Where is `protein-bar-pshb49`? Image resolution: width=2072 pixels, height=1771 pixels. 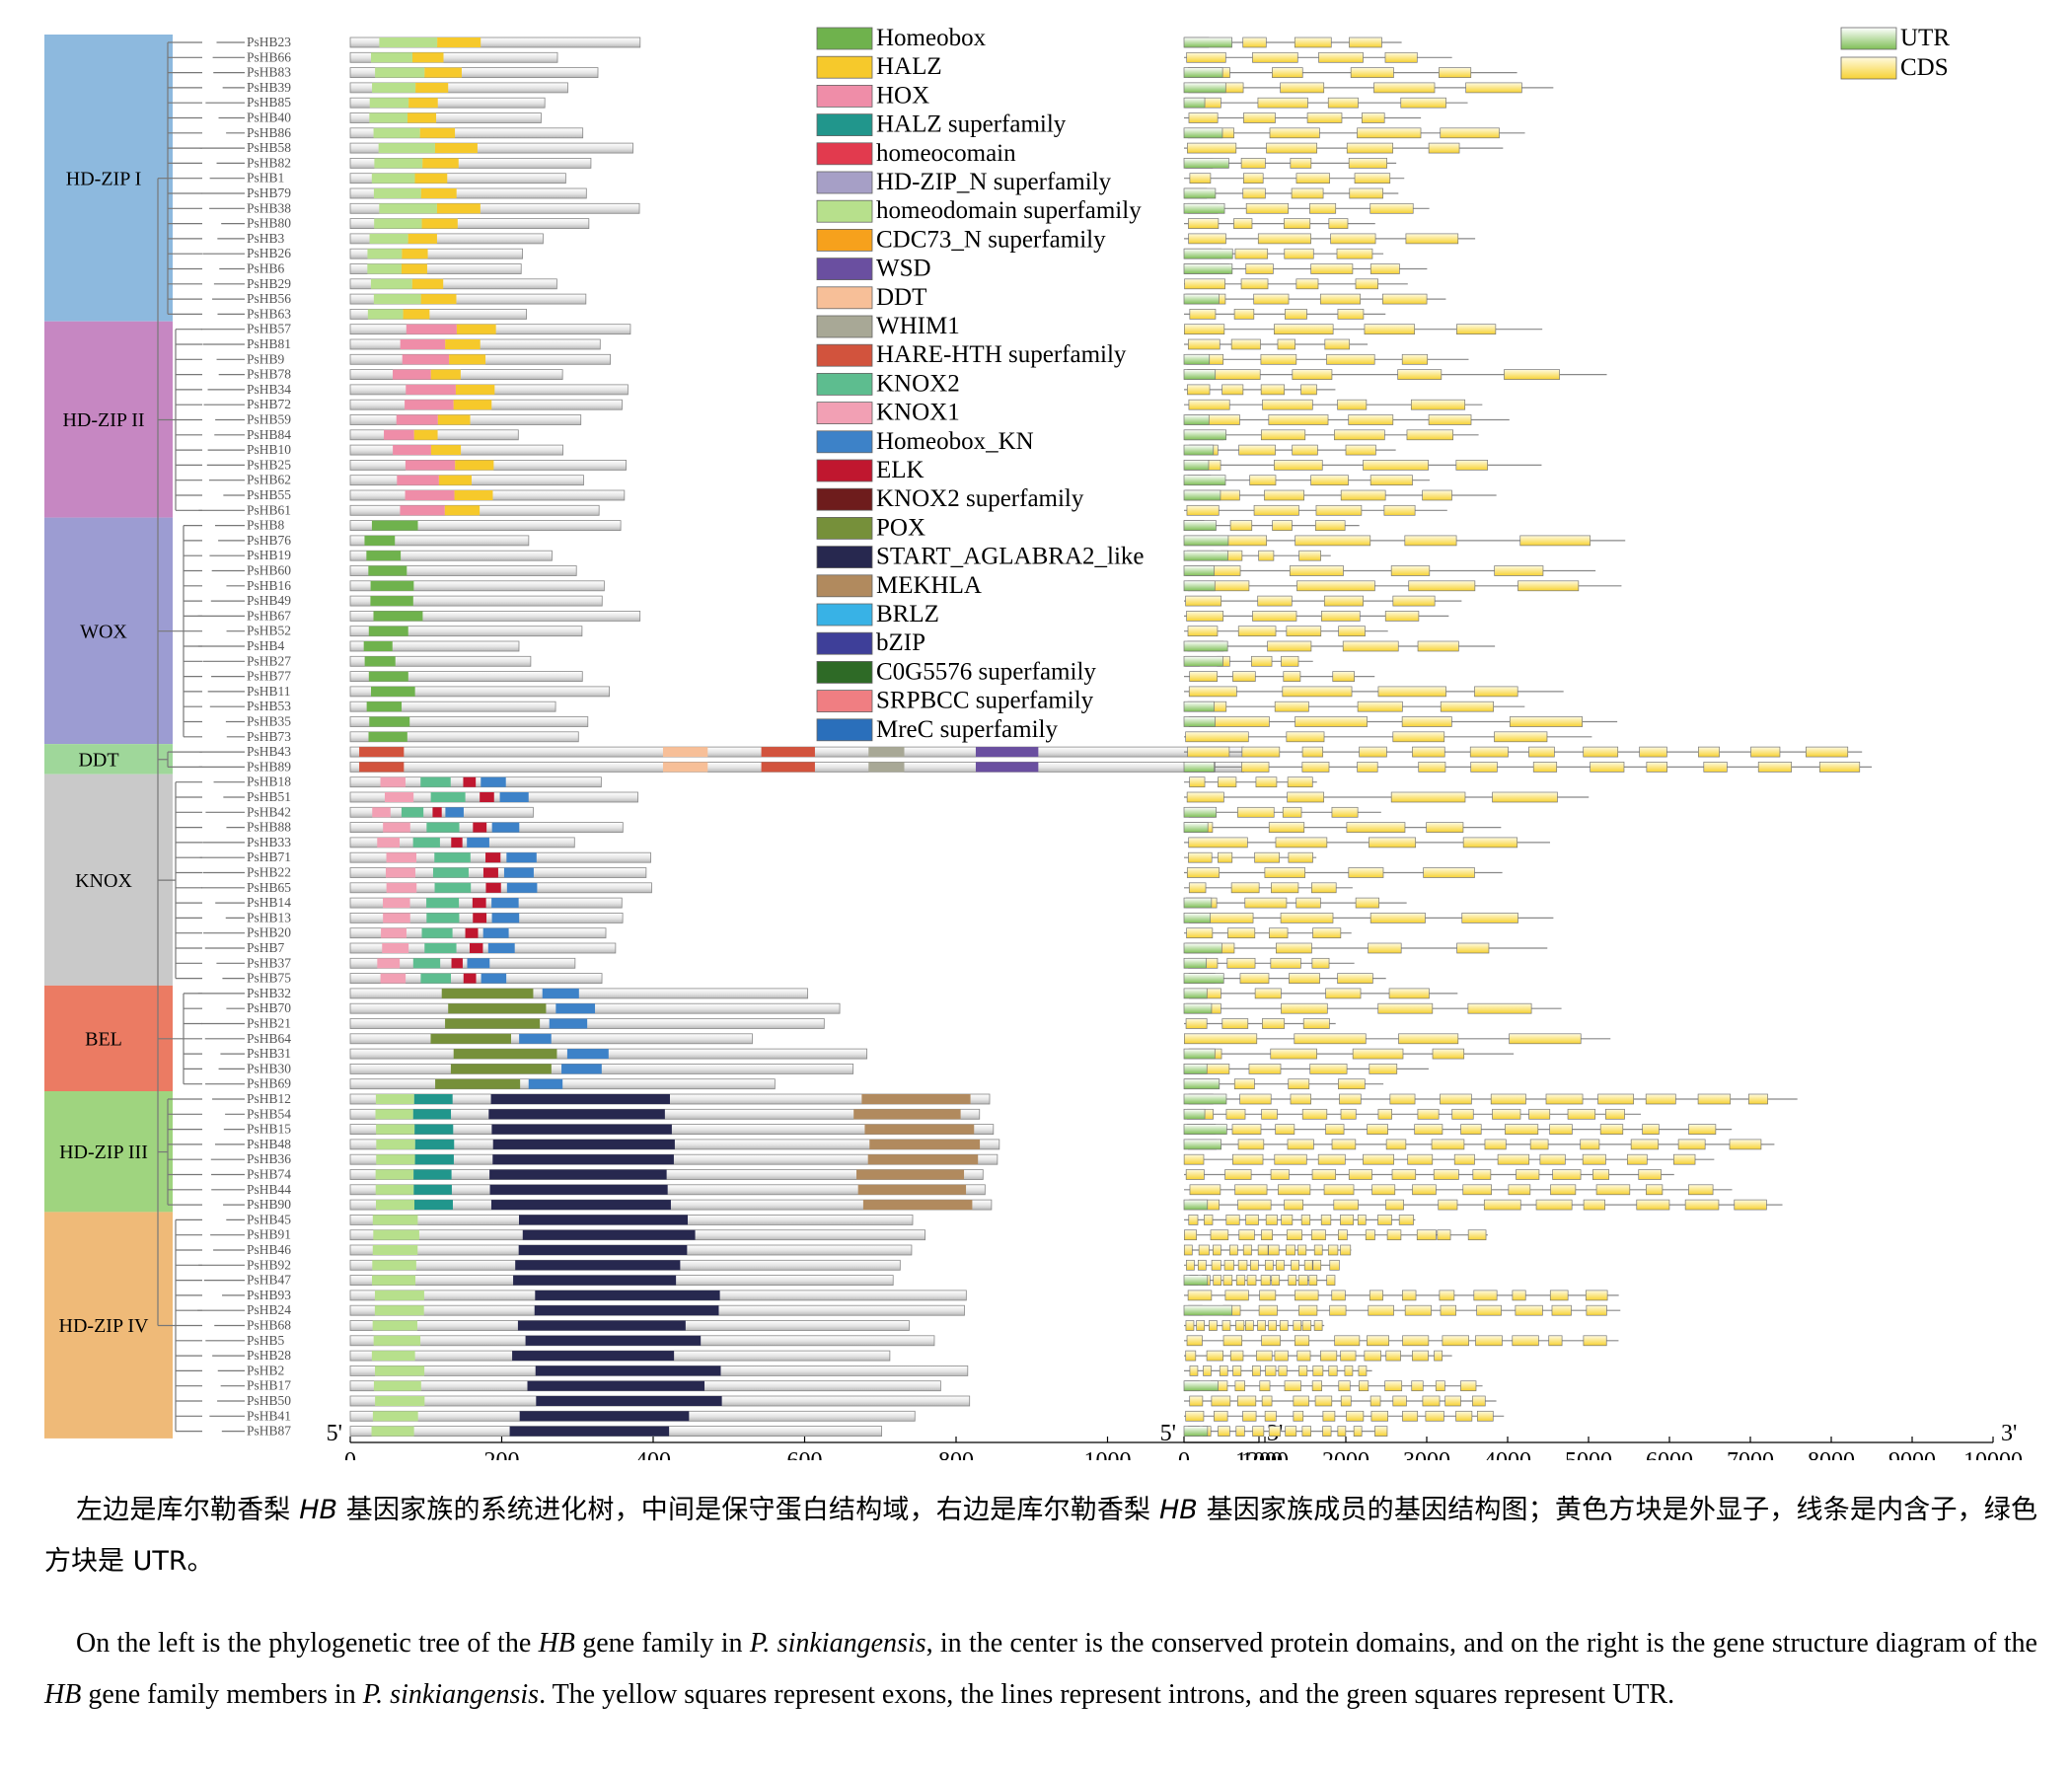 protein-bar-pshb49 is located at coordinates (476, 601).